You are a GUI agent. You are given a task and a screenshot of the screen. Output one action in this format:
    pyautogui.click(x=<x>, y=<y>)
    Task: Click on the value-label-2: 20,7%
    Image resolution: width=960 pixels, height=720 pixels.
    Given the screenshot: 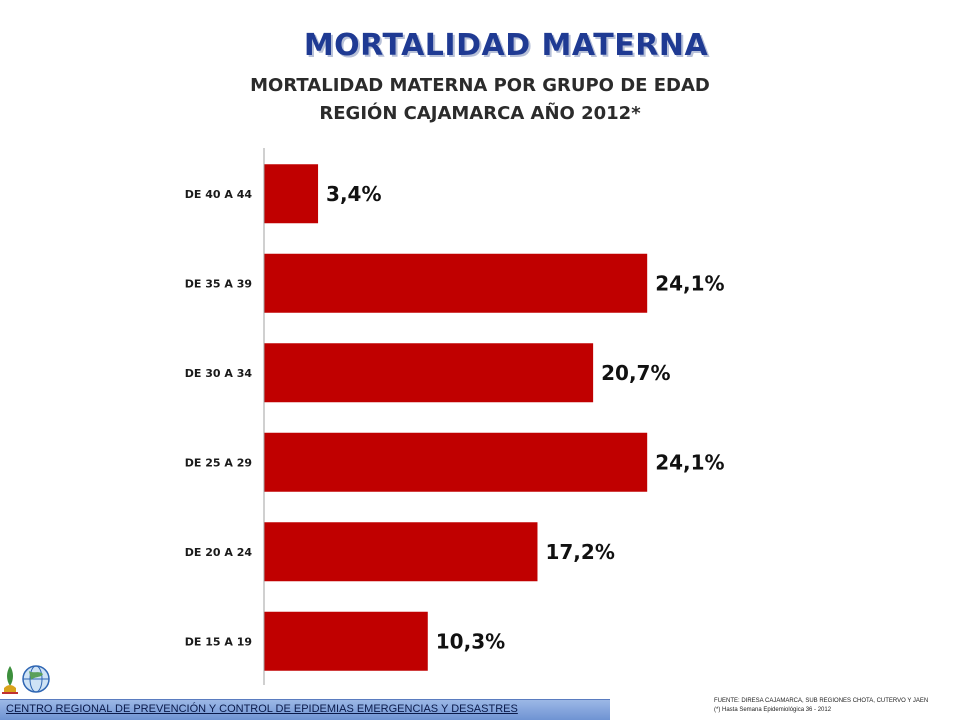 What is the action you would take?
    pyautogui.click(x=635, y=373)
    